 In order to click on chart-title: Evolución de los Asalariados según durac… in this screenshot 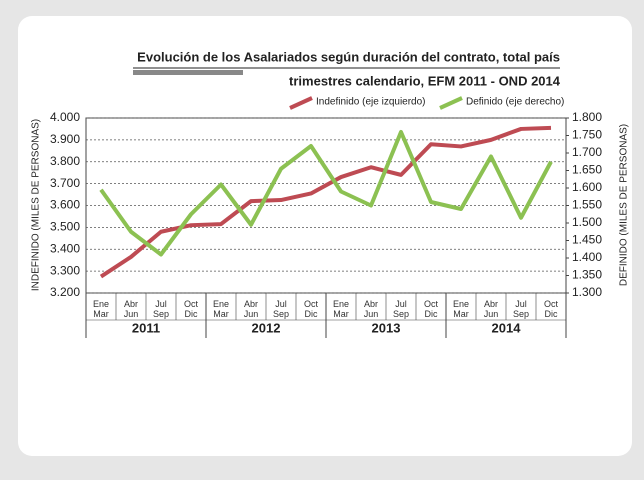, I will do `click(348, 56)`.